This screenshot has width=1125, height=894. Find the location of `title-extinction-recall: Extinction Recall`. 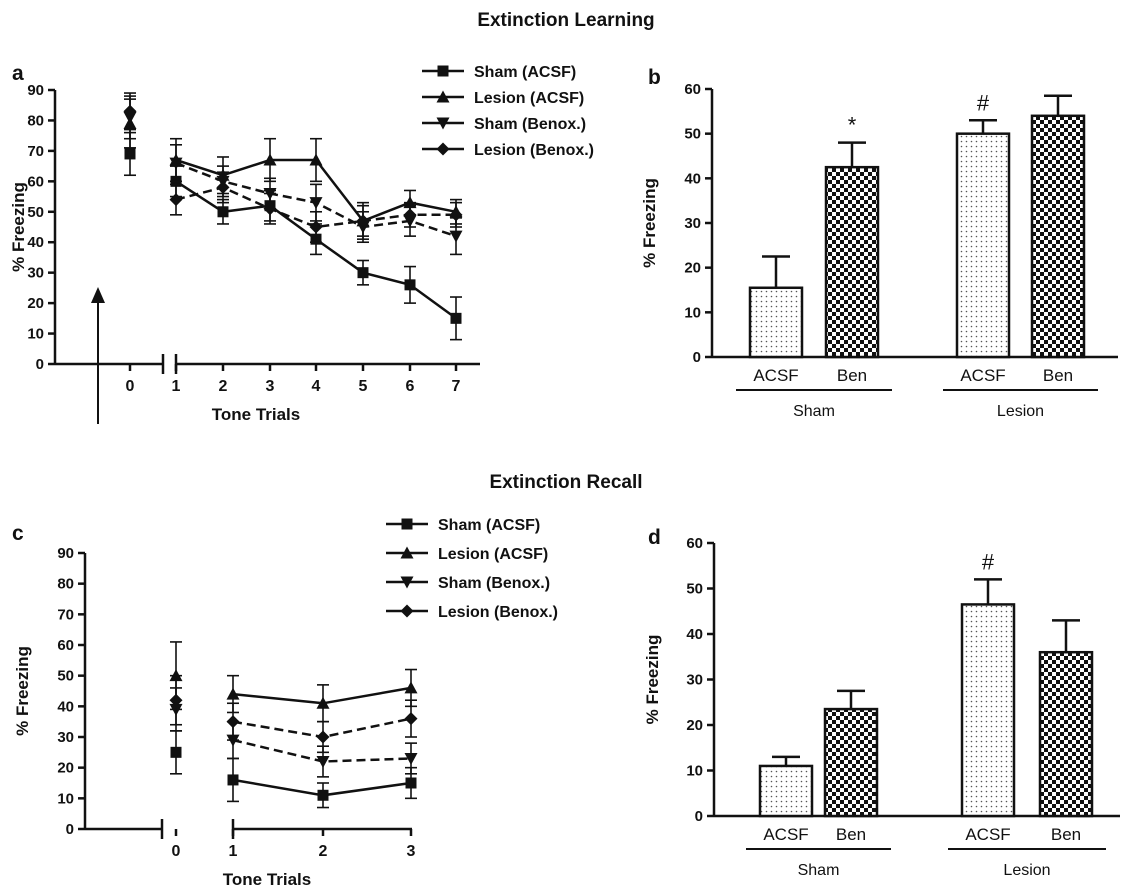

title-extinction-recall: Extinction Recall is located at coordinates (565, 482).